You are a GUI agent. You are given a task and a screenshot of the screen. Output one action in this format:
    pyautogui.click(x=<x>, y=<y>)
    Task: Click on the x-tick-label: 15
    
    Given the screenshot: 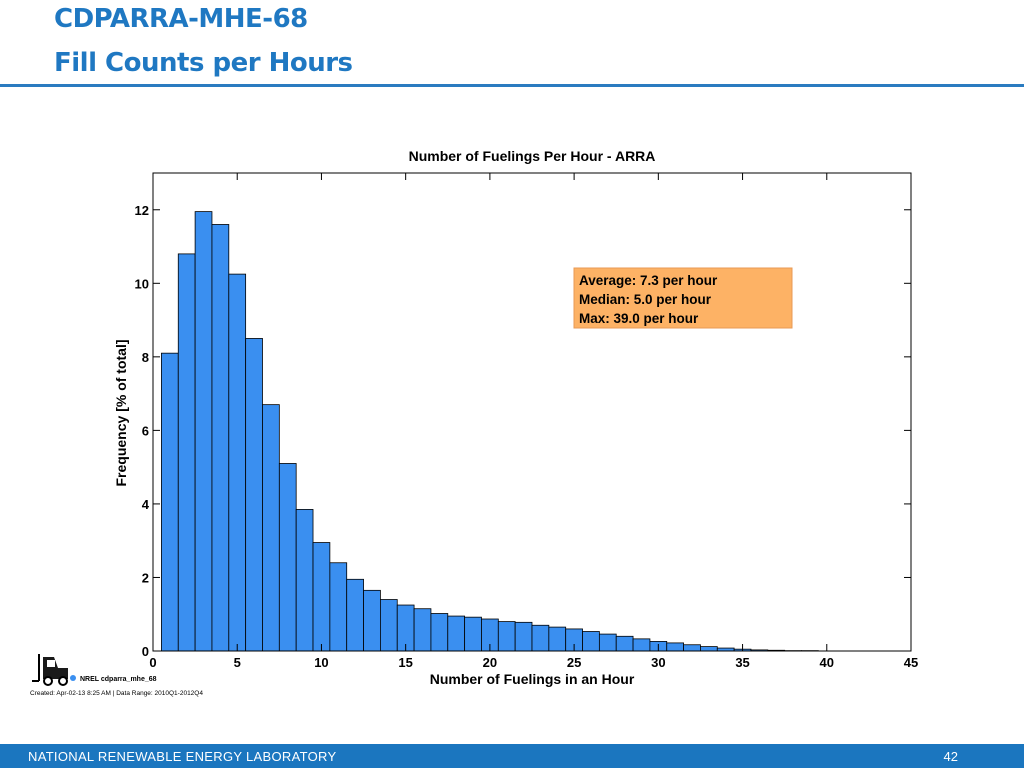 What is the action you would take?
    pyautogui.click(x=405, y=662)
    